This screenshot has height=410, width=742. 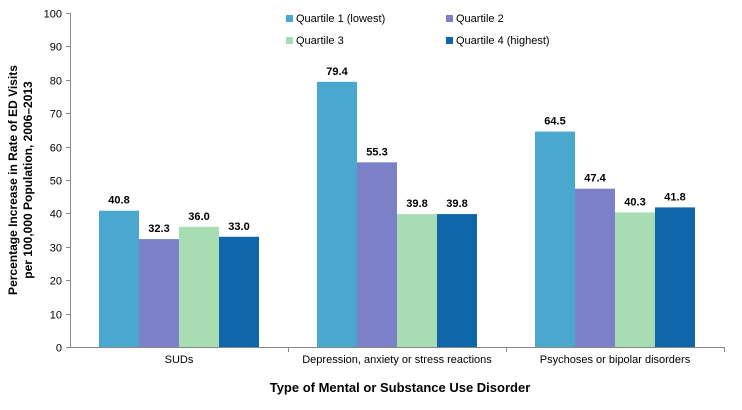 What do you see at coordinates (59, 349) in the screenshot?
I see `y-tick-label: 0` at bounding box center [59, 349].